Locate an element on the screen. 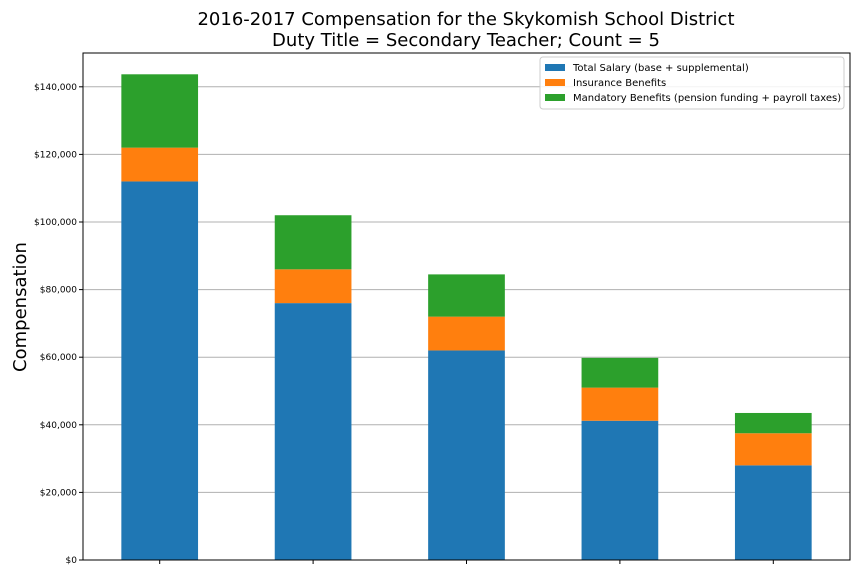 The width and height of the screenshot is (864, 576). y-tick-label: $80,000 is located at coordinates (58, 291).